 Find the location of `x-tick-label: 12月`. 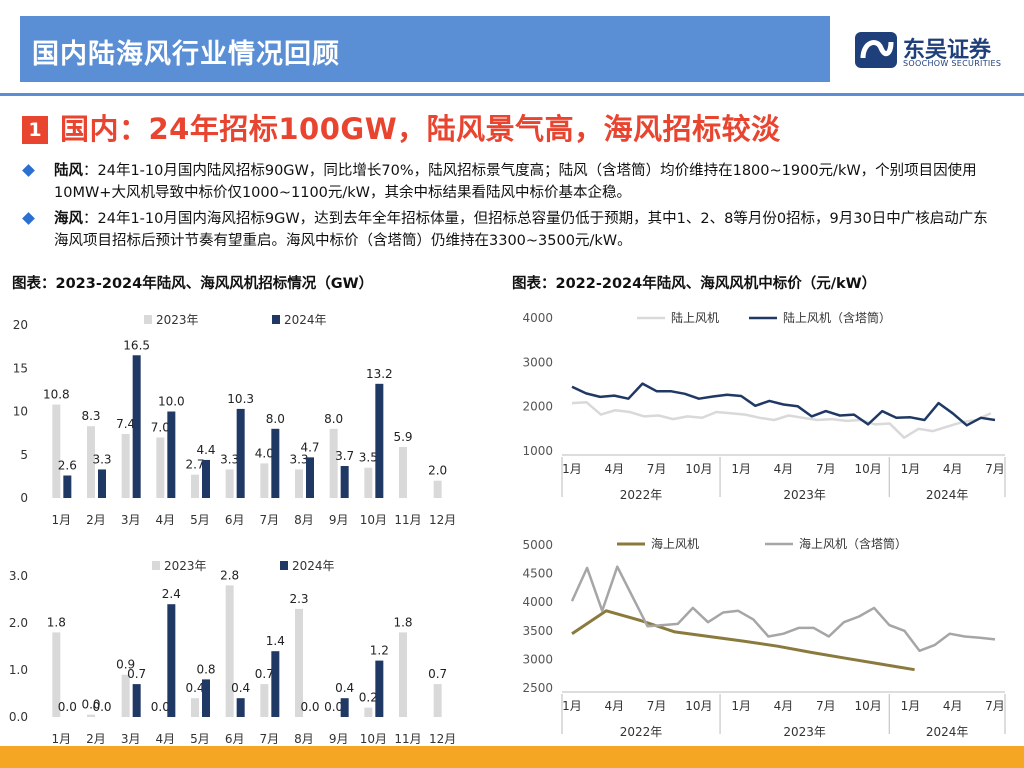

x-tick-label: 12月 is located at coordinates (442, 520).